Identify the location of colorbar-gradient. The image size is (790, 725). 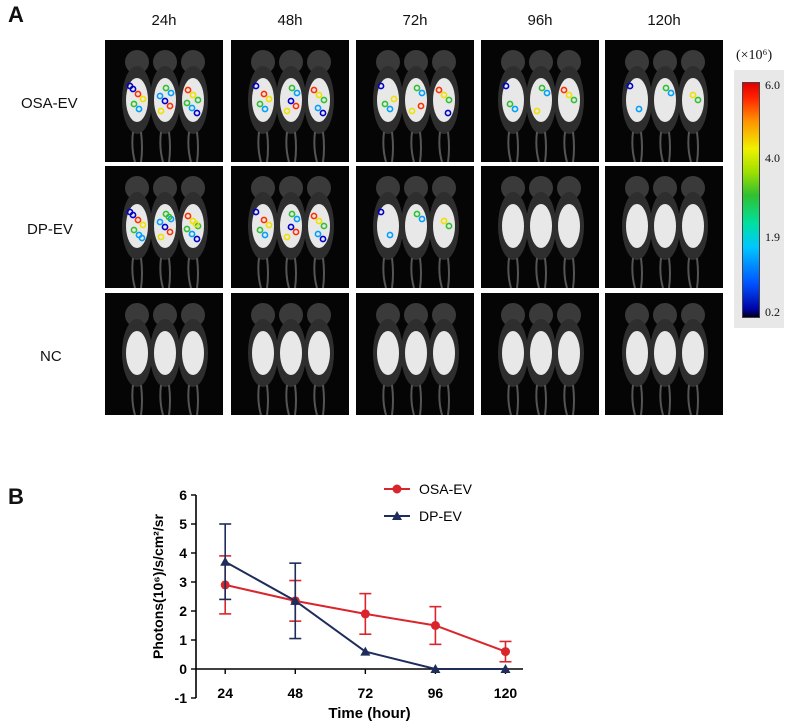
(751, 200).